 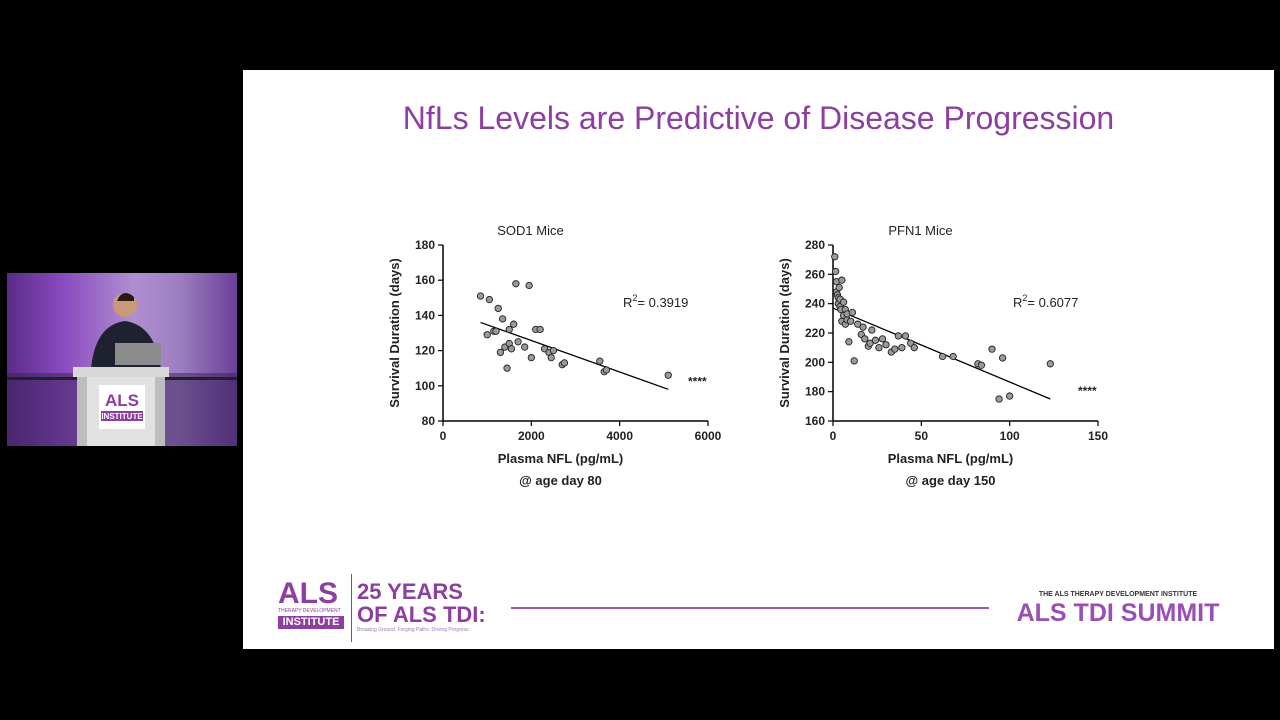 What do you see at coordinates (920, 230) in the screenshot?
I see `pfn1-chart-title: PFN1 Mice` at bounding box center [920, 230].